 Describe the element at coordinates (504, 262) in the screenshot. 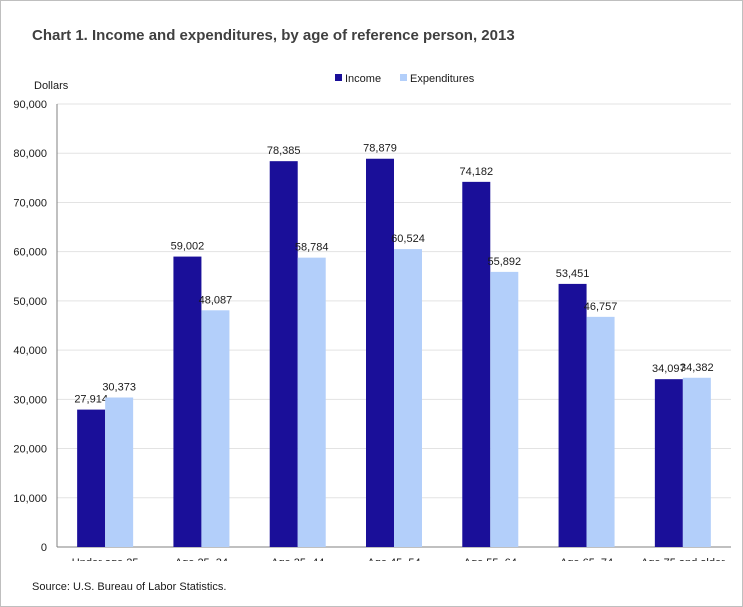

I see `data-label: 55,892` at that location.